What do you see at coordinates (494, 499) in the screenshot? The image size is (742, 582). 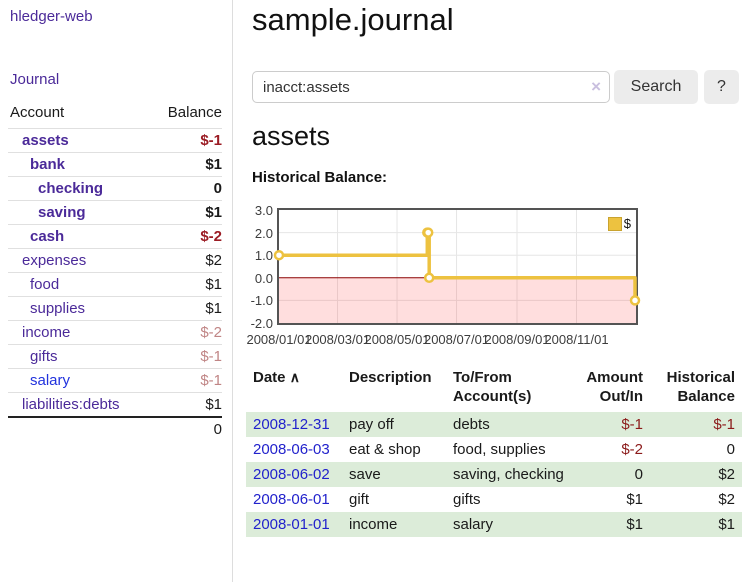 I see `transaction-row: 2008-06-01 gift gifts $1 $2` at bounding box center [494, 499].